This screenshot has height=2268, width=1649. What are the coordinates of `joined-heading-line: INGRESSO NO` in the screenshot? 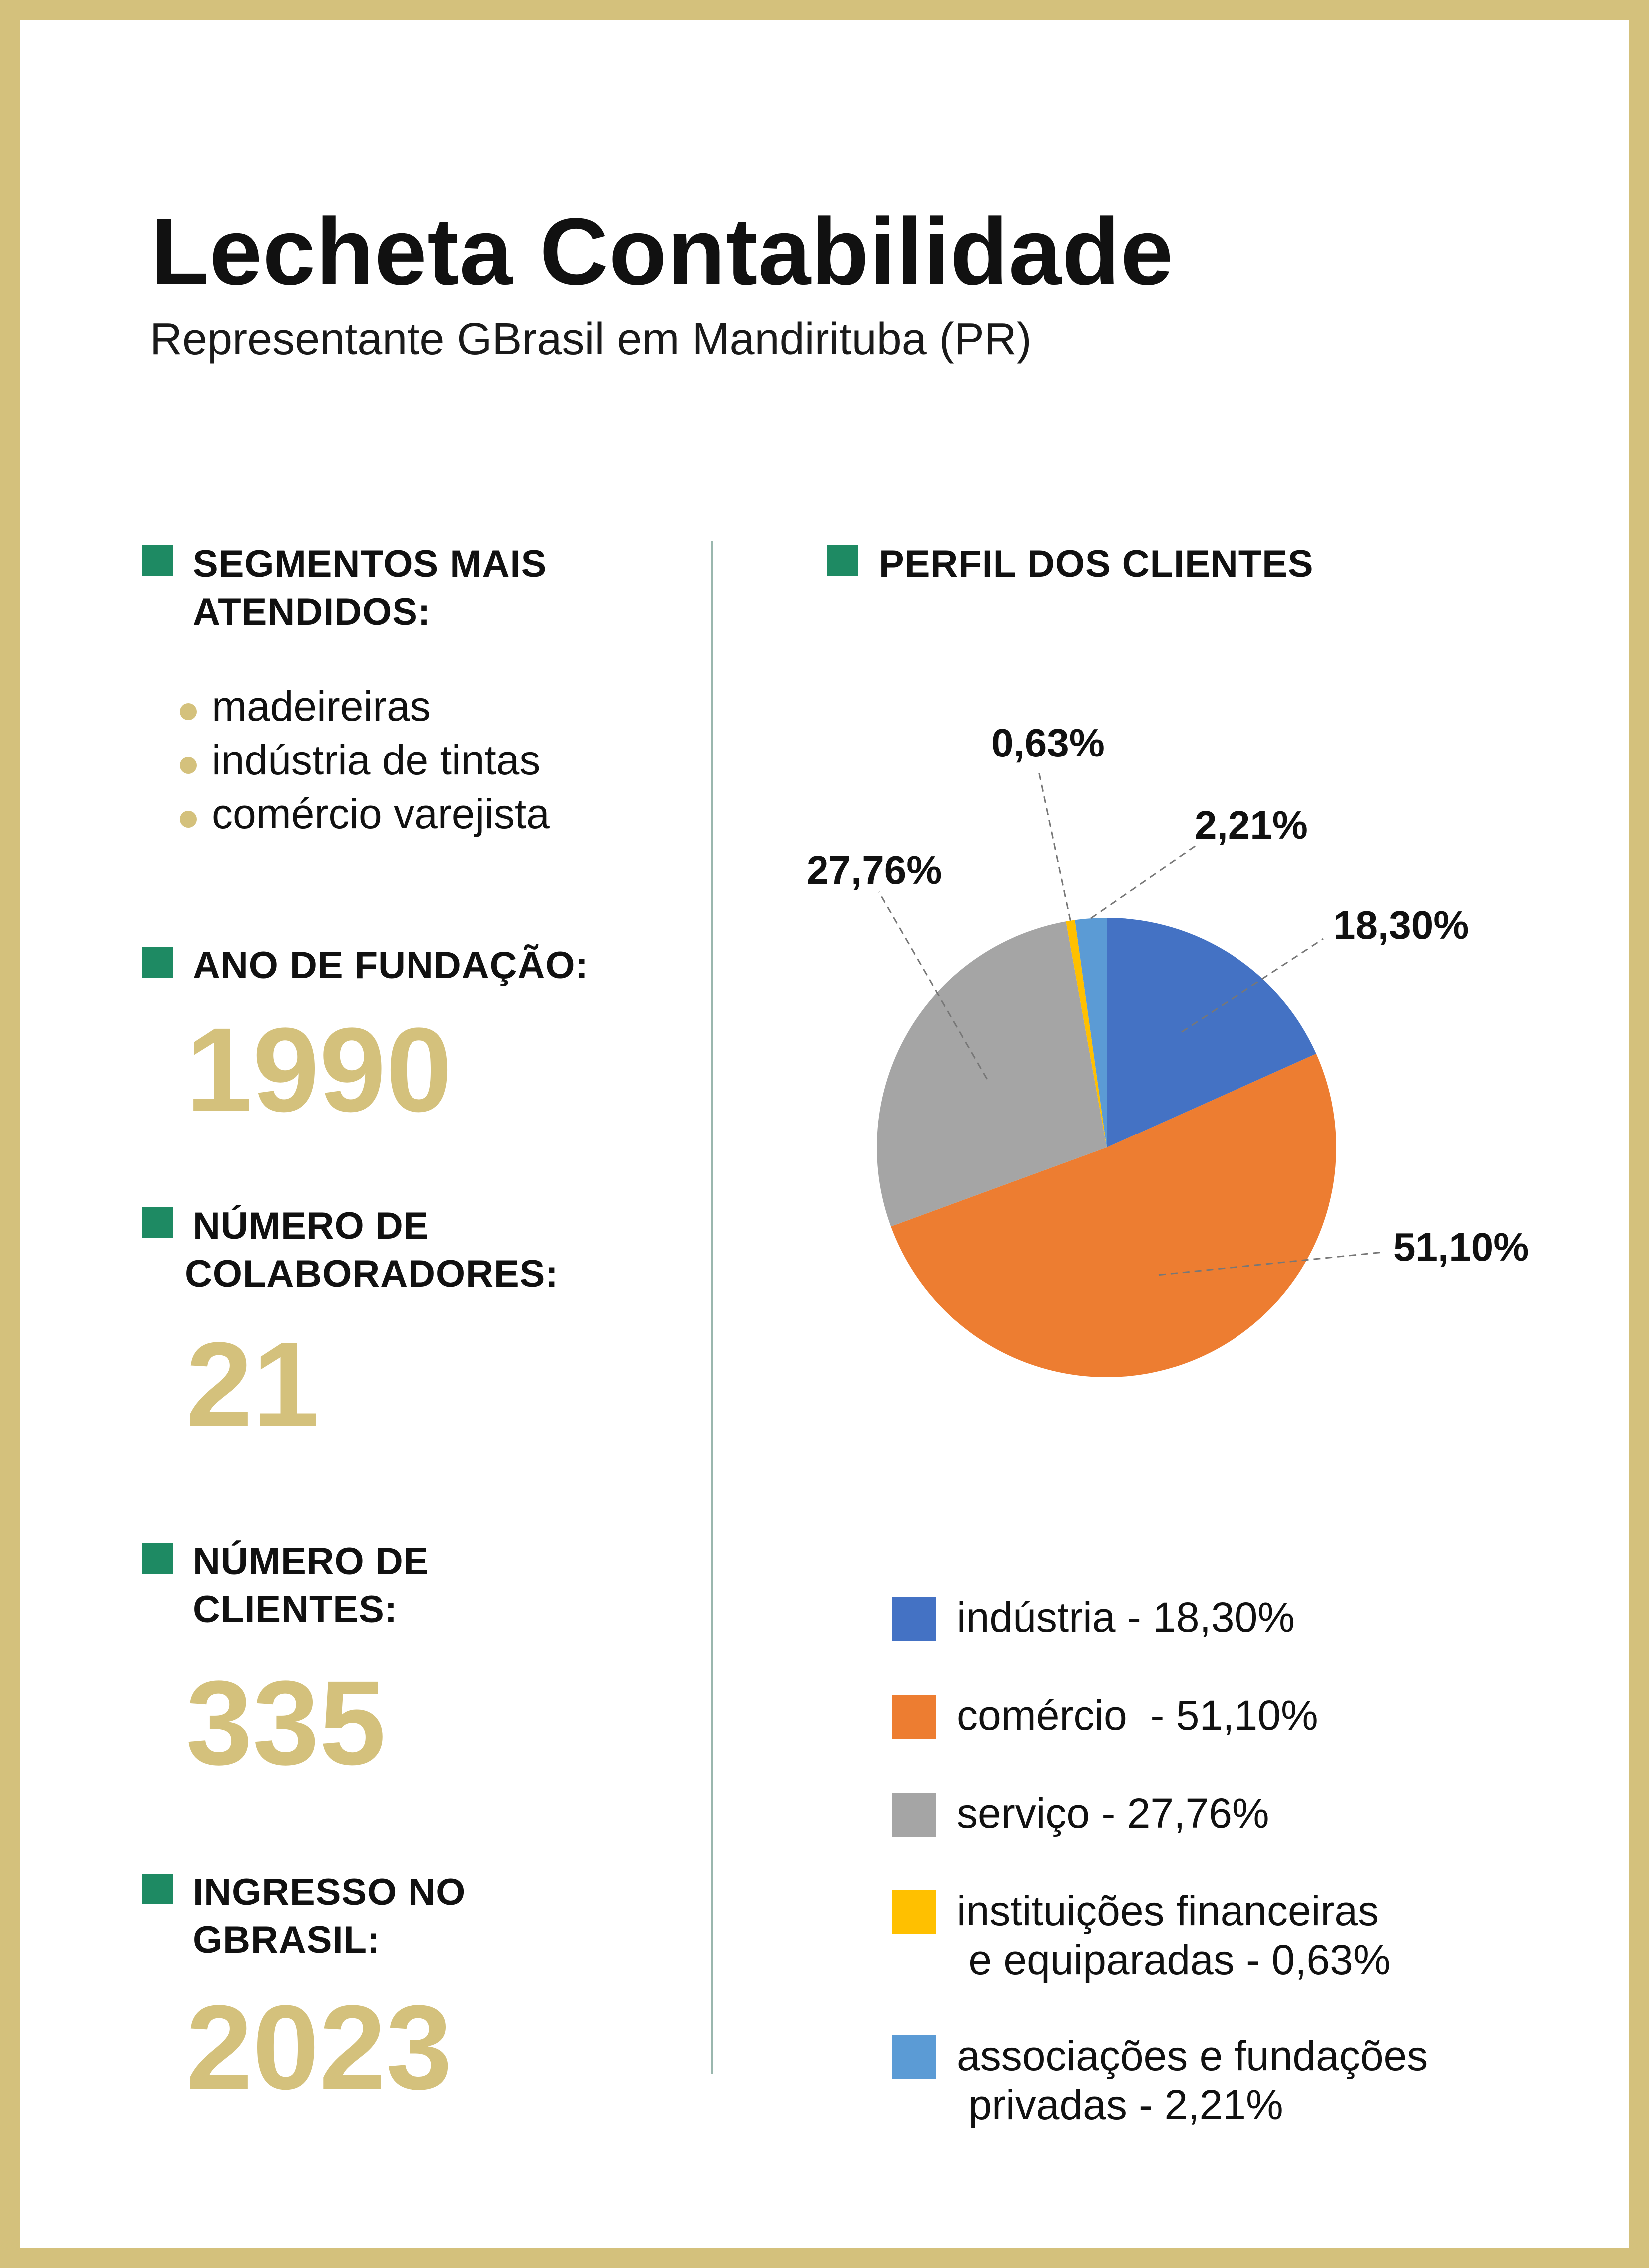 It's located at (329, 1892).